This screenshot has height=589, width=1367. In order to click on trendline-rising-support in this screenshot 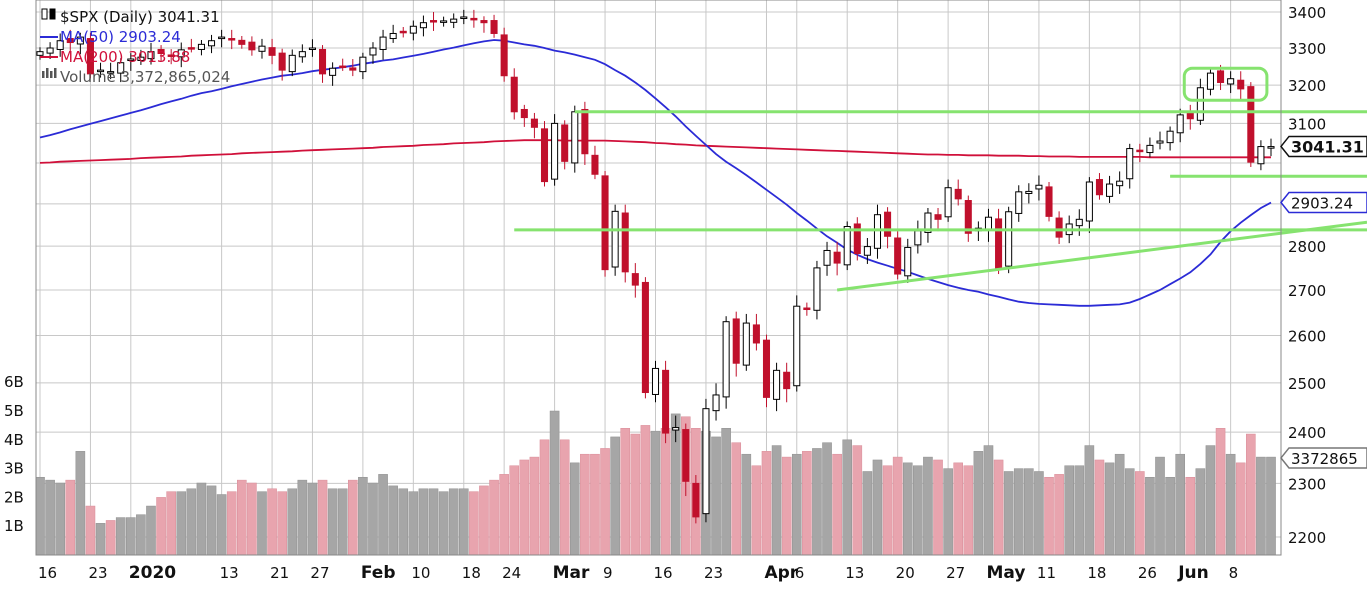, I will do `click(1101, 256)`.